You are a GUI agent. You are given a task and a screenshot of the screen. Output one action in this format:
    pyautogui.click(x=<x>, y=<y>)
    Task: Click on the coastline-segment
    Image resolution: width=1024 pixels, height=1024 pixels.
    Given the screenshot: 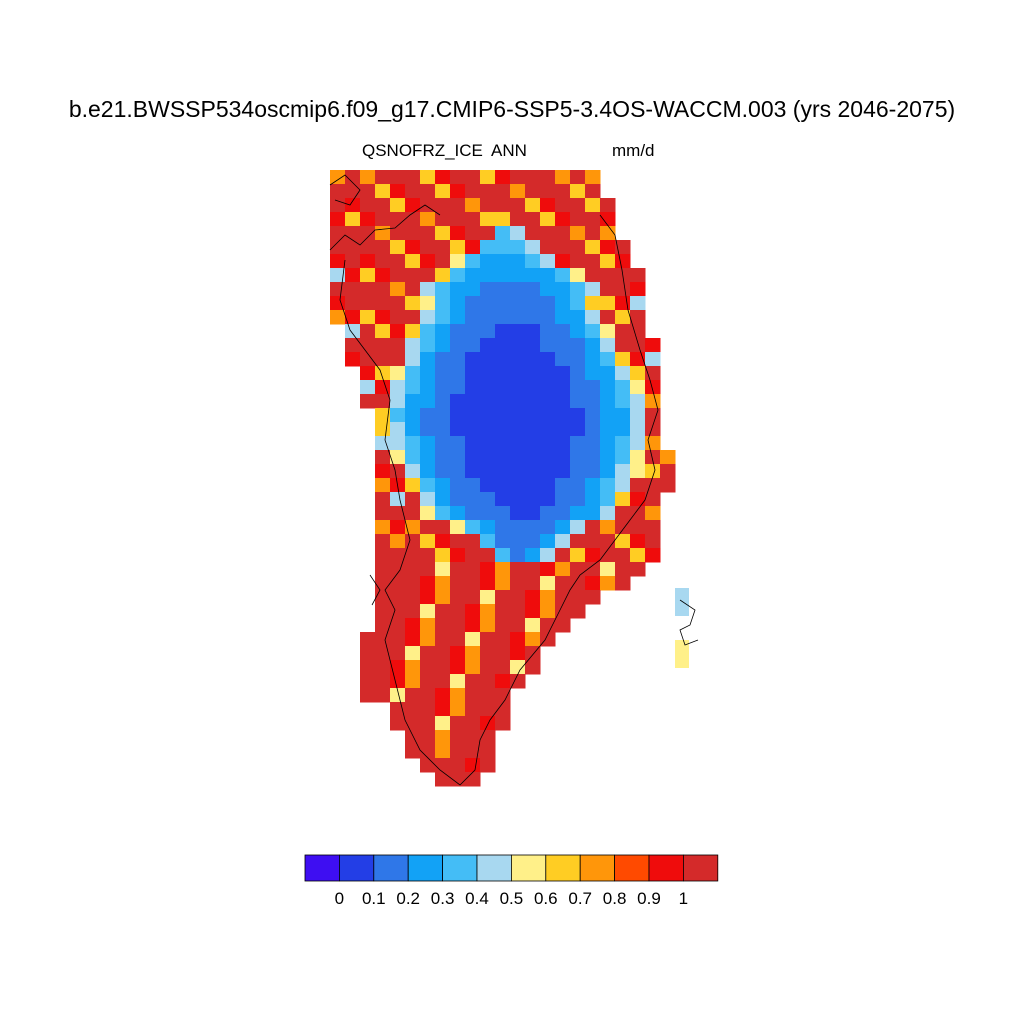 What is the action you would take?
    pyautogui.click(x=345, y=190)
    